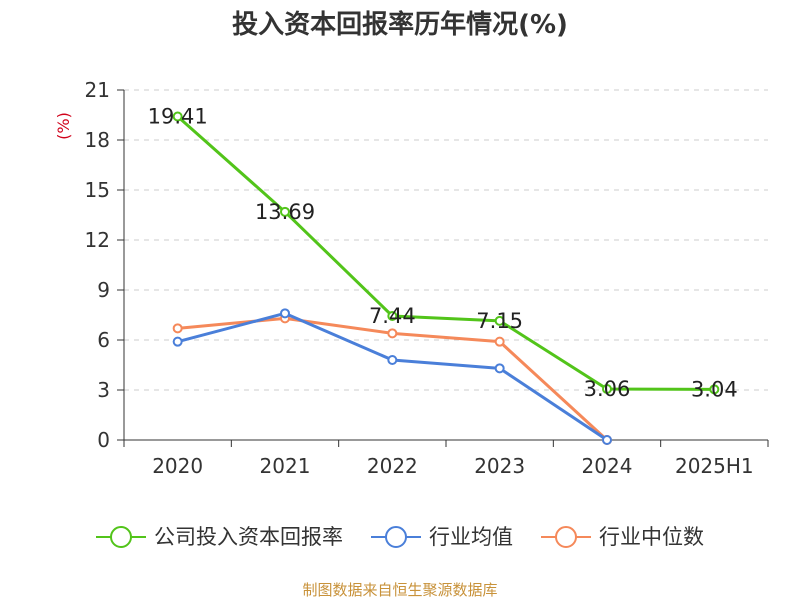 This screenshot has height=600, width=800. I want to click on x-tick-label: 2023, so click(499, 466).